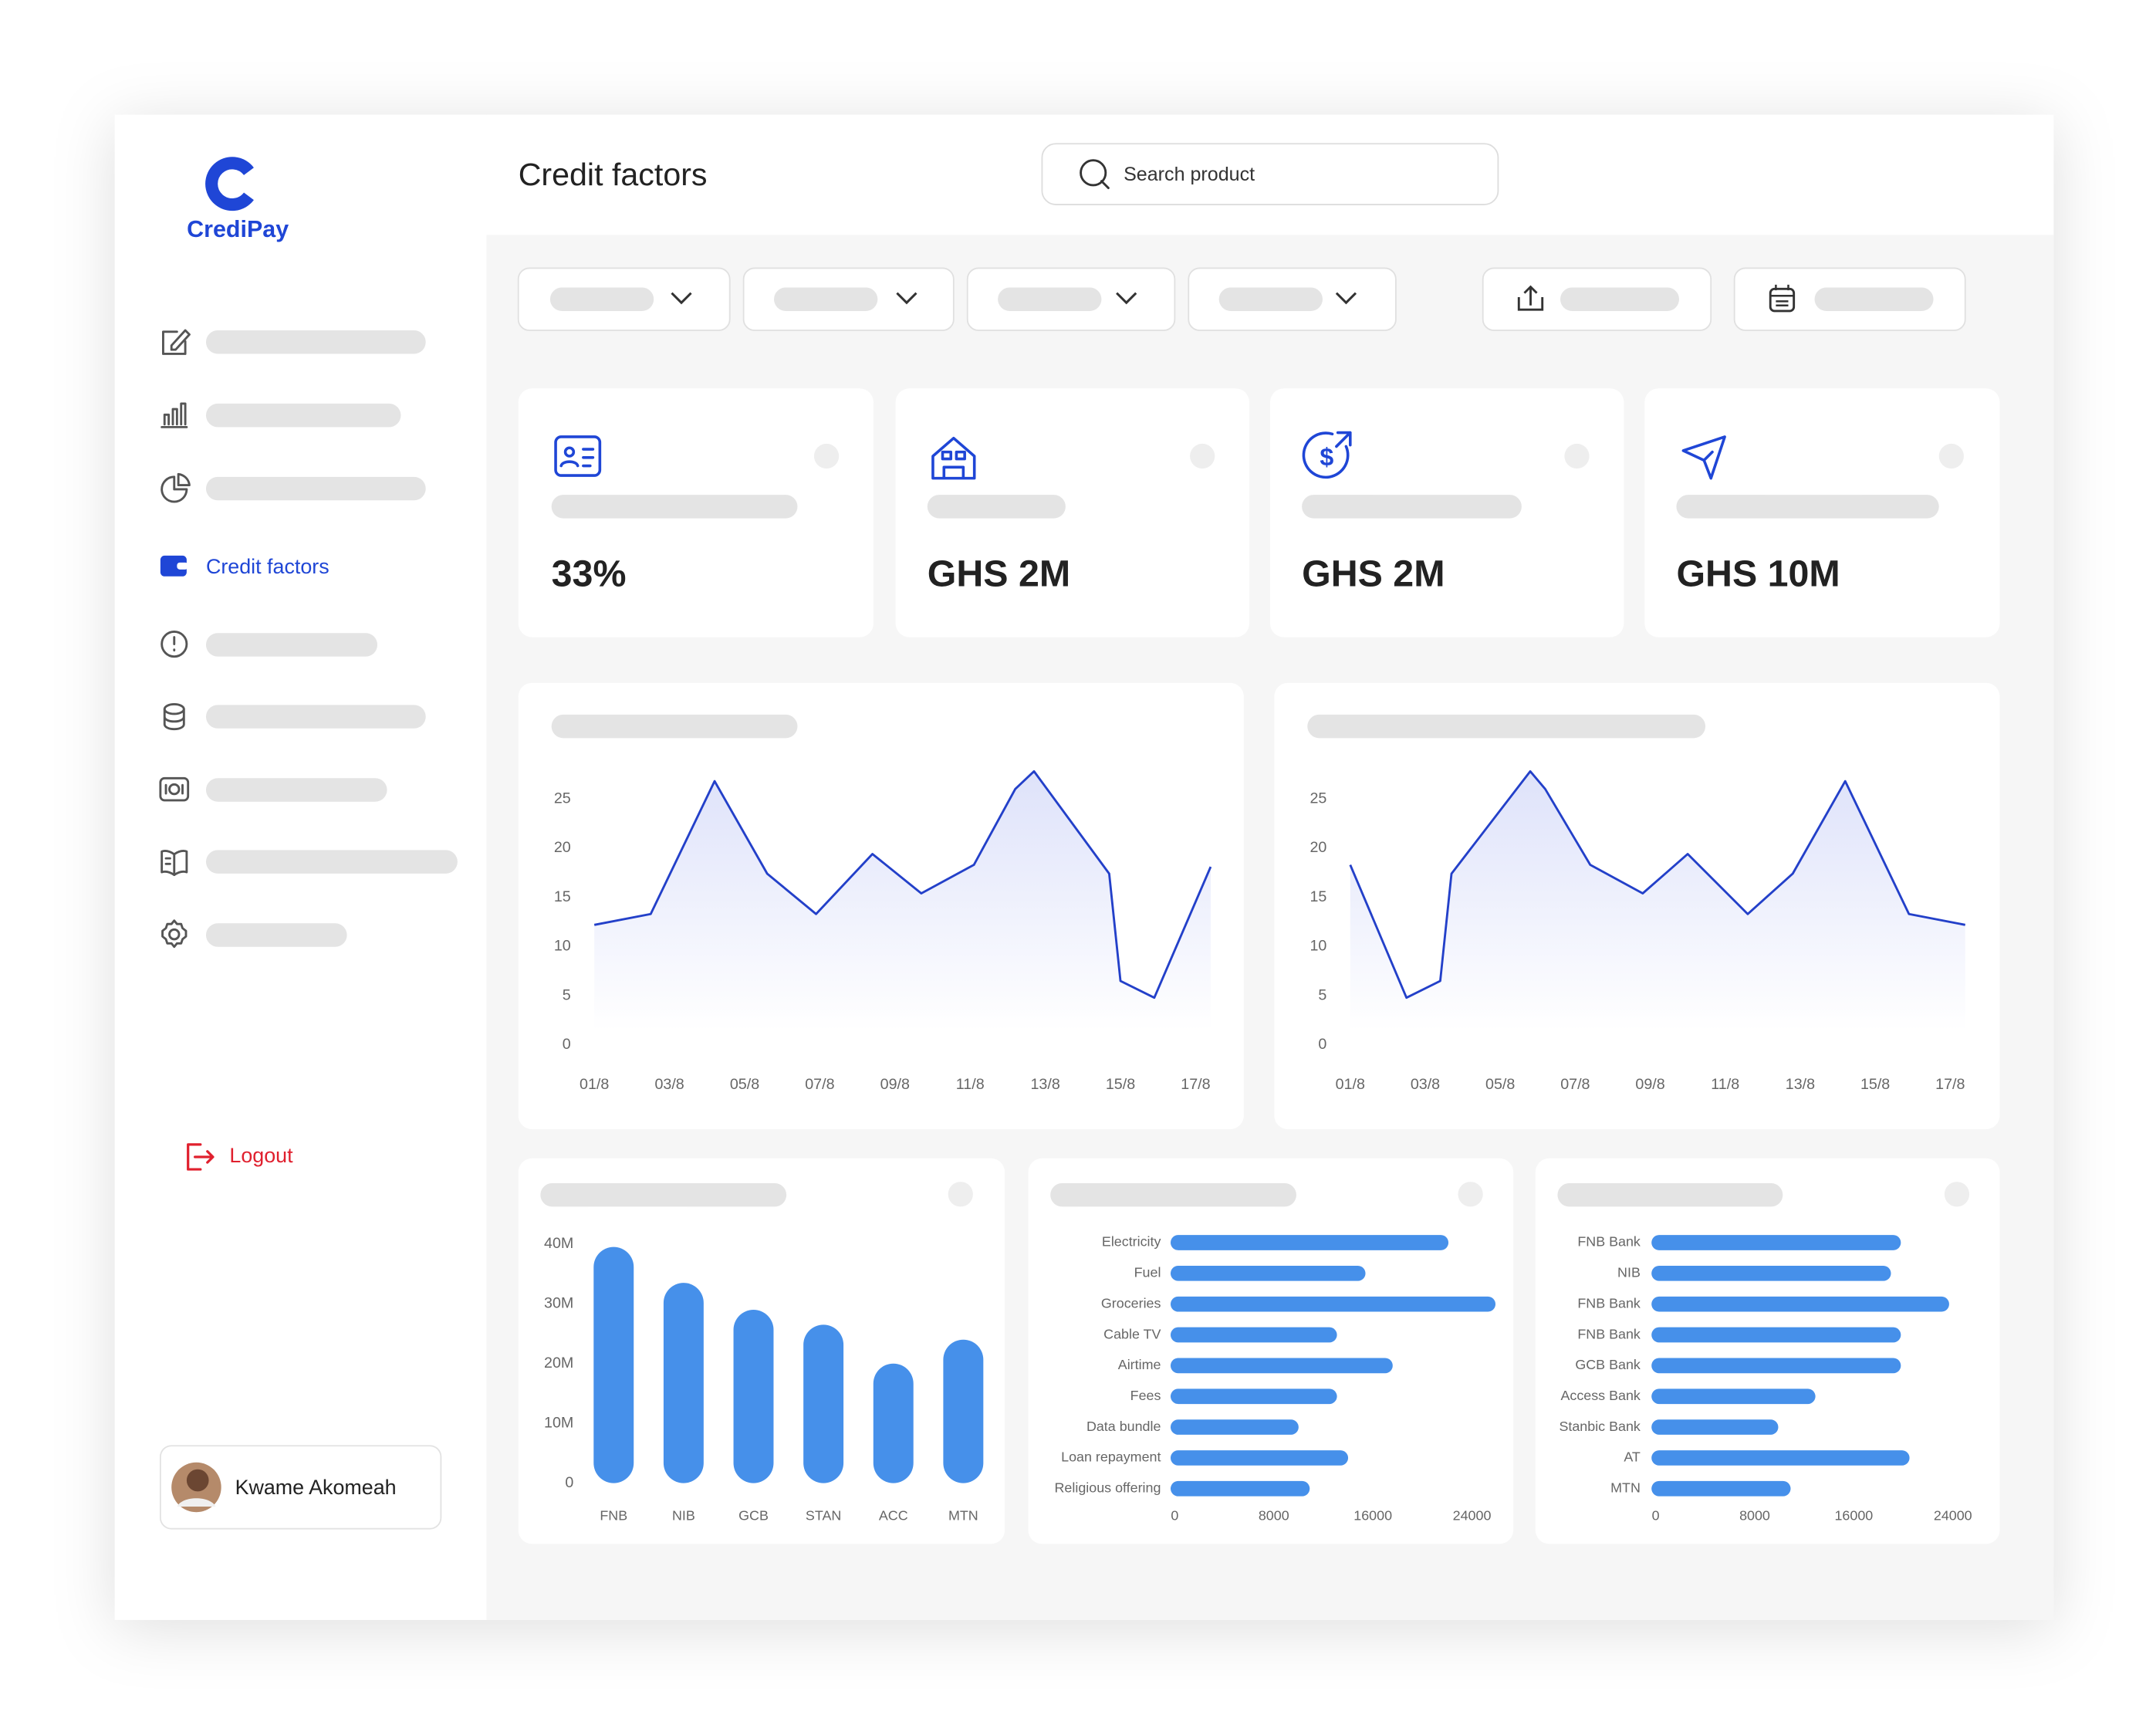  Describe the element at coordinates (999, 574) in the screenshot. I see `kpi-value: GHS 2M` at that location.